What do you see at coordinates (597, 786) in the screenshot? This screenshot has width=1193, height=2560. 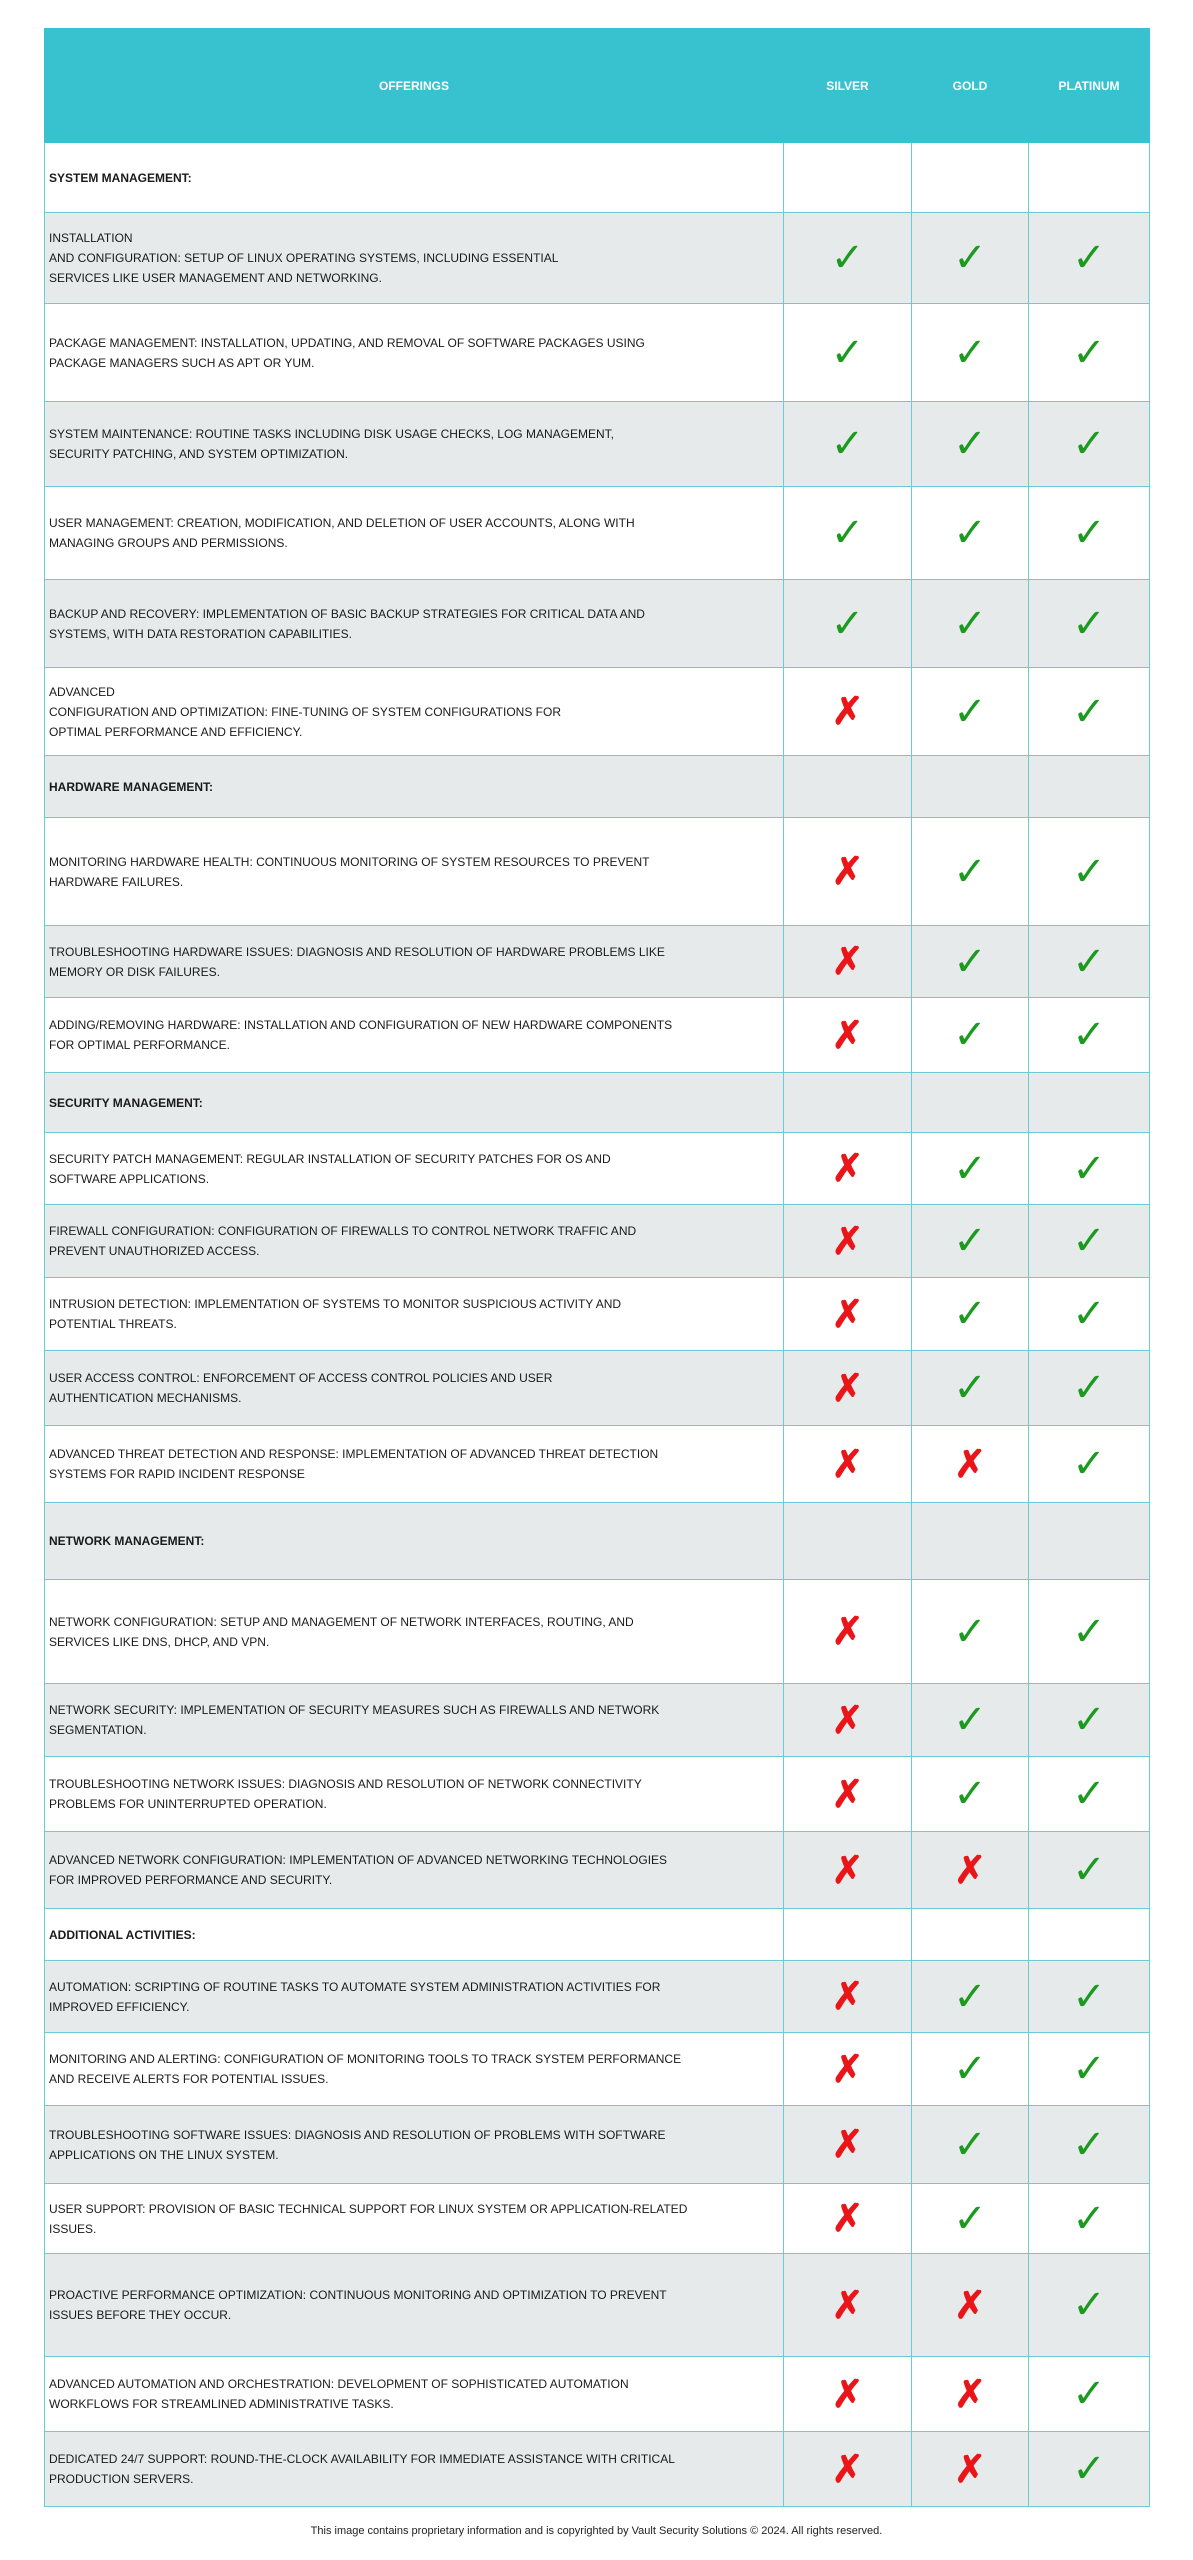 I see `section-header-row: HARDWARE MANAGEMENT:` at bounding box center [597, 786].